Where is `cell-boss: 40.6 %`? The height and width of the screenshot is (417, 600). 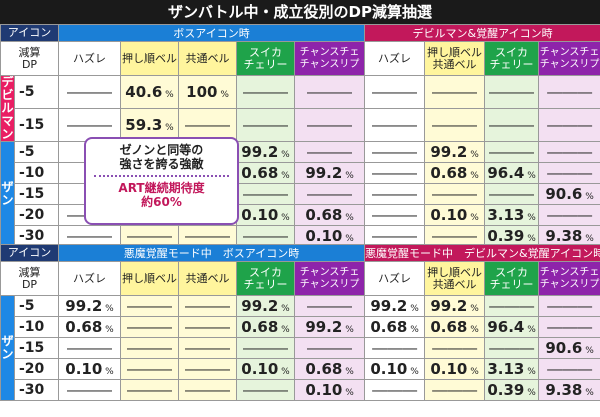 cell-boss: 40.6 % is located at coordinates (150, 92).